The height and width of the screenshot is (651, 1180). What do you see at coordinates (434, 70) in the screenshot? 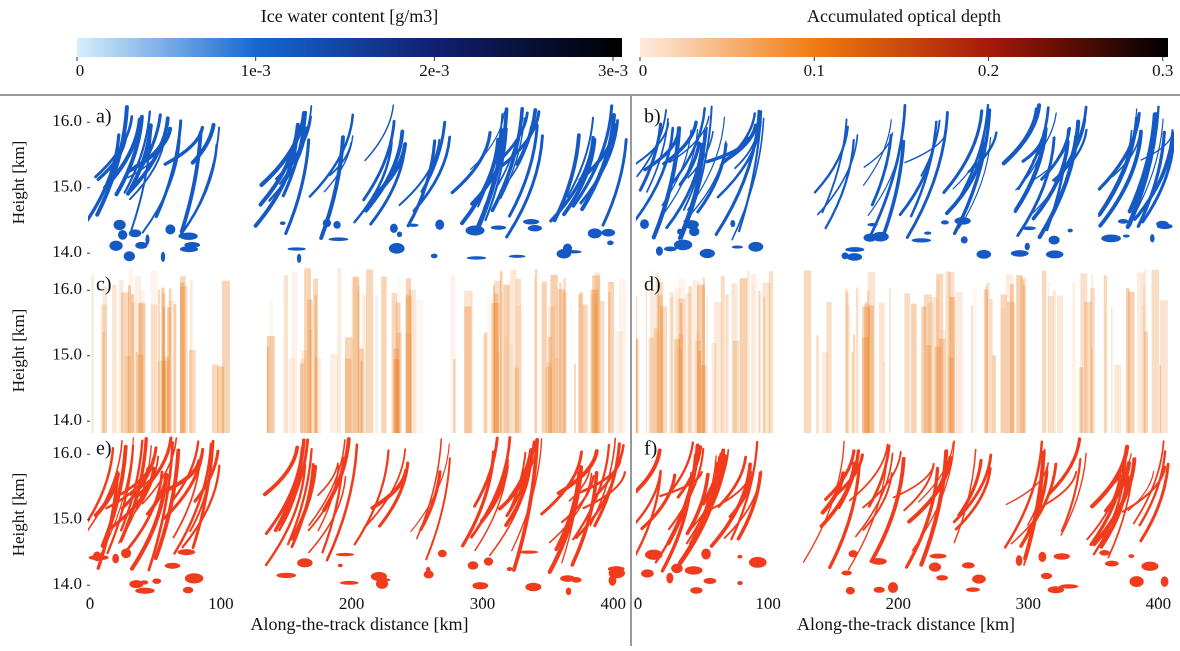
I see `colorbar-tick-label: 2e-3` at bounding box center [434, 70].